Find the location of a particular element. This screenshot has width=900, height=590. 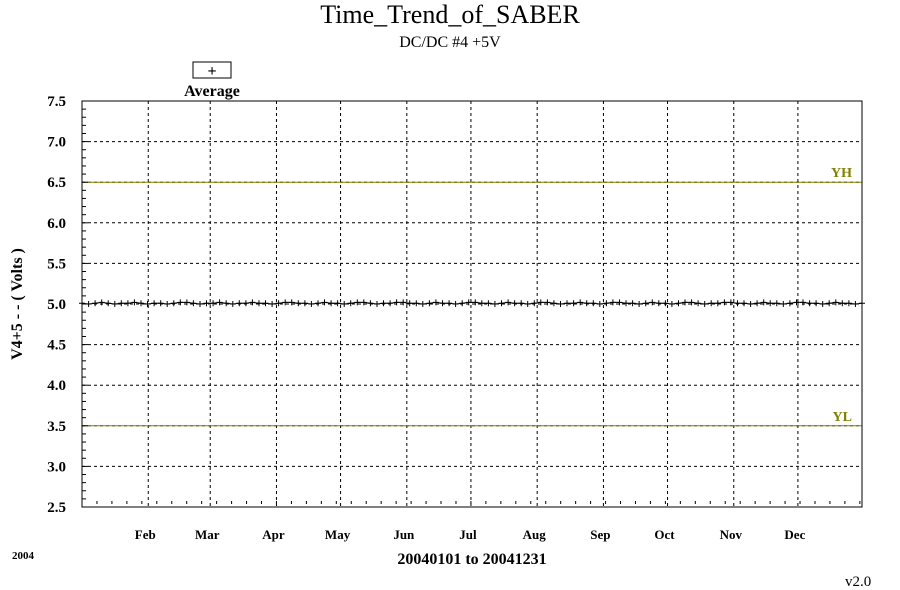

year-label: 2004 is located at coordinates (23, 556).